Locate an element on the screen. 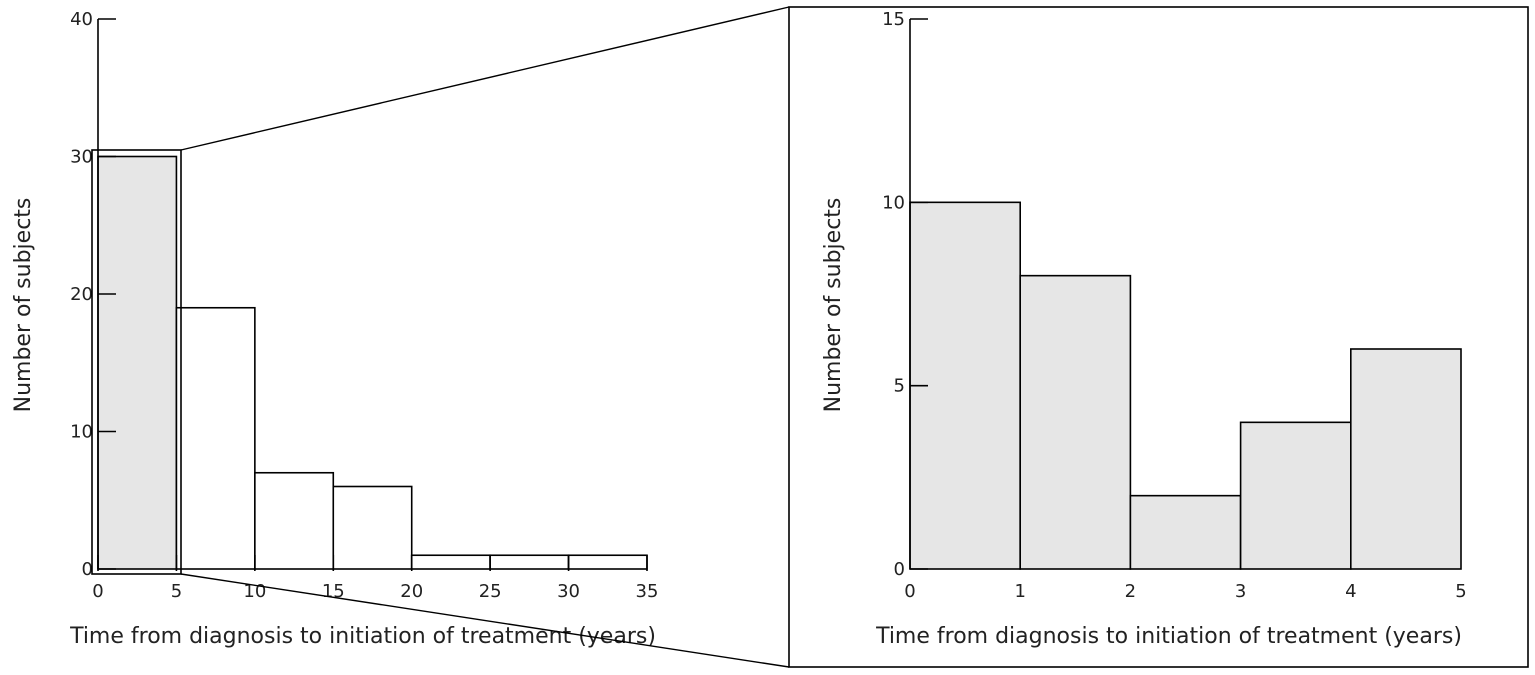 This screenshot has width=1535, height=675. left-y-tick-label: 30 is located at coordinates (81, 157).